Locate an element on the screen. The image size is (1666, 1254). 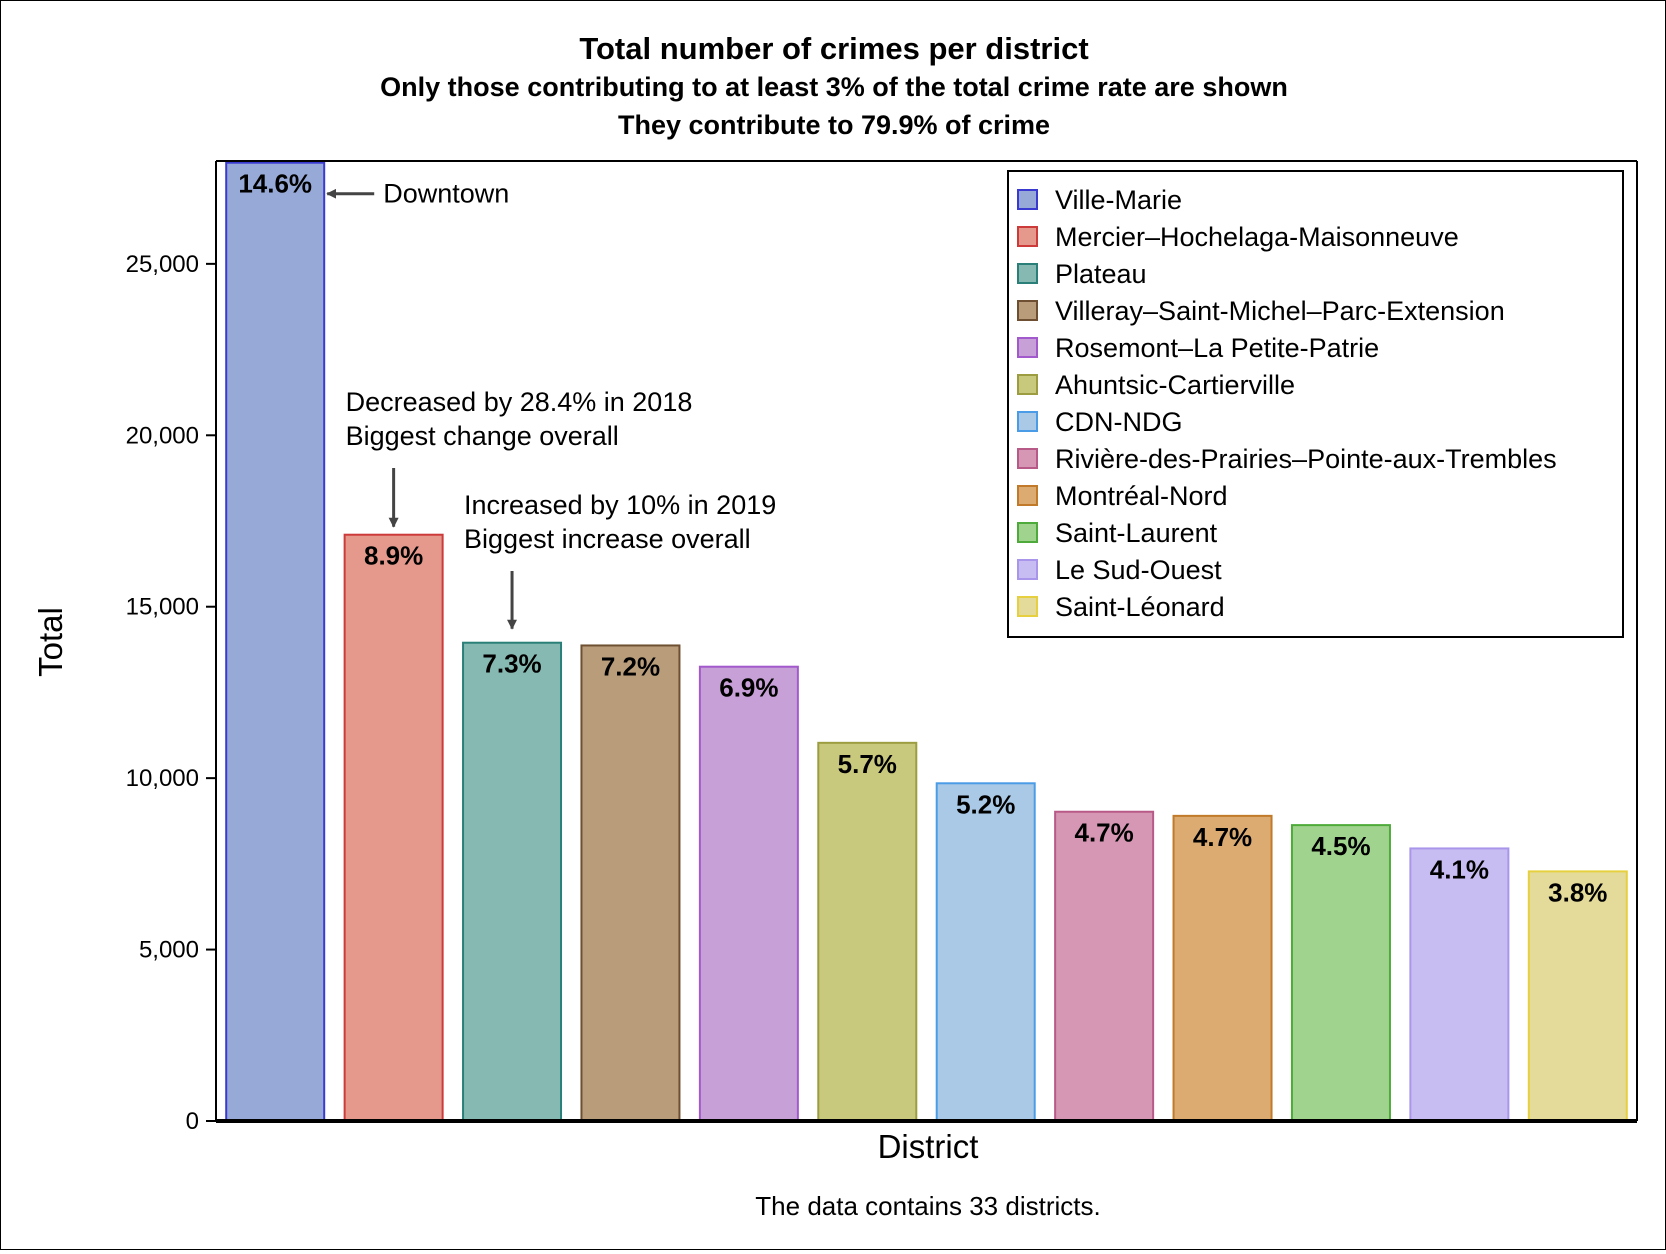
bar-data-label-11: 4.1% is located at coordinates (1459, 869).